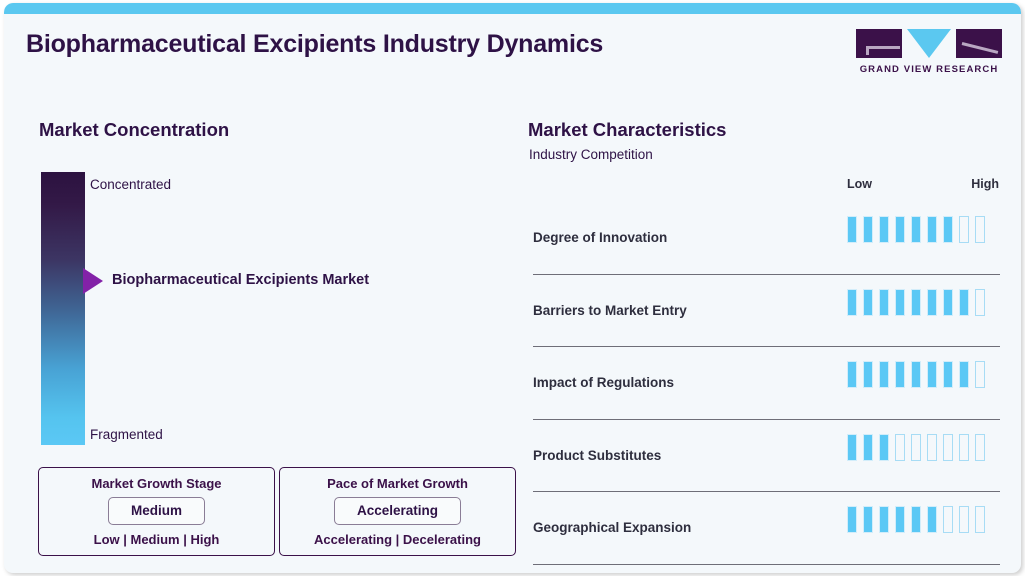 Image resolution: width=1025 pixels, height=576 pixels. Describe the element at coordinates (929, 69) in the screenshot. I see `logo-wordmark: GRAND VIEW RESEARCH` at that location.